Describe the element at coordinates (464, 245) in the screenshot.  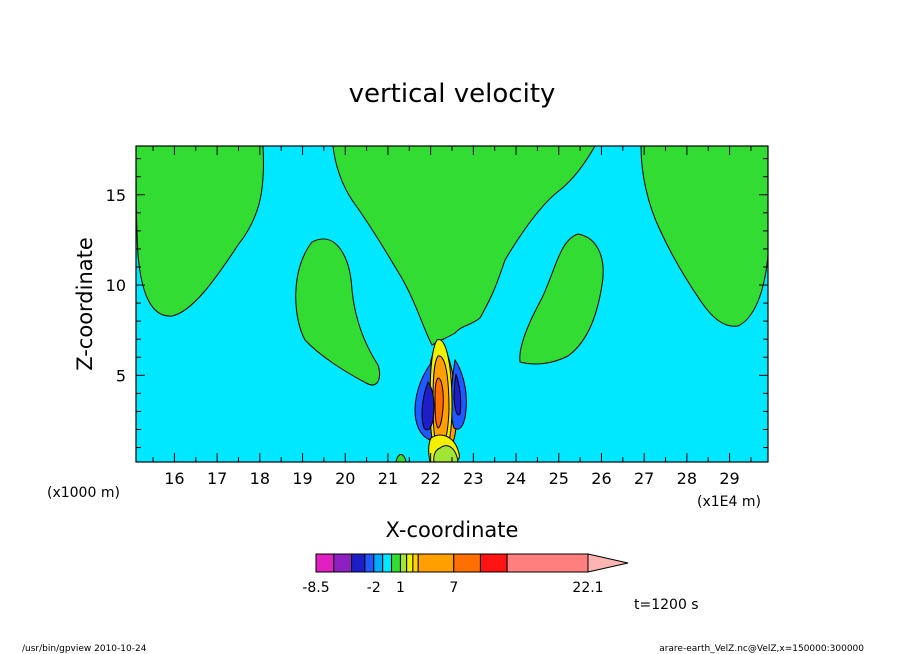
I see `green-plume-center` at that location.